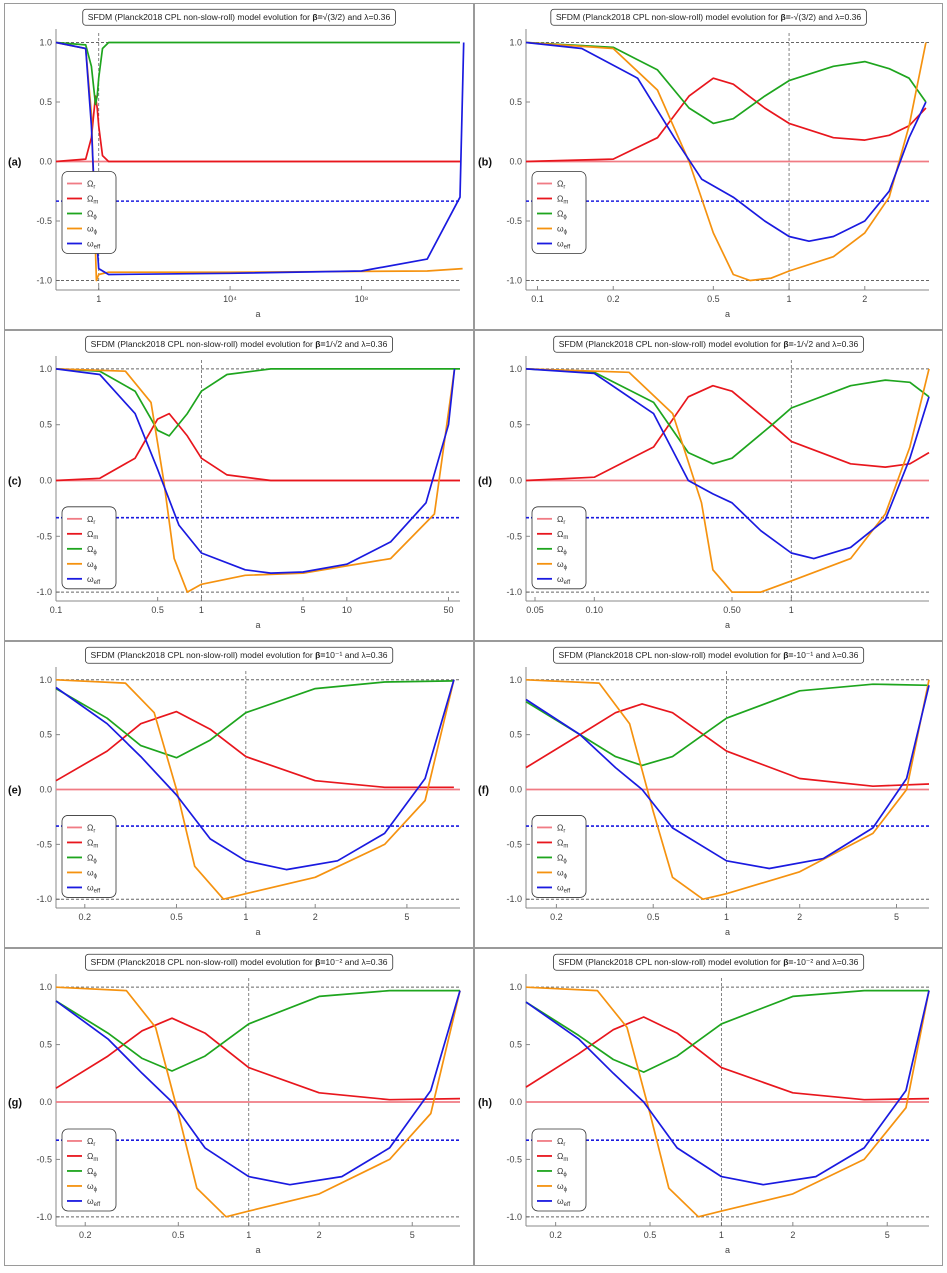  What do you see at coordinates (595, 610) in the screenshot?
I see `x-tick-label: 0.10` at bounding box center [595, 610].